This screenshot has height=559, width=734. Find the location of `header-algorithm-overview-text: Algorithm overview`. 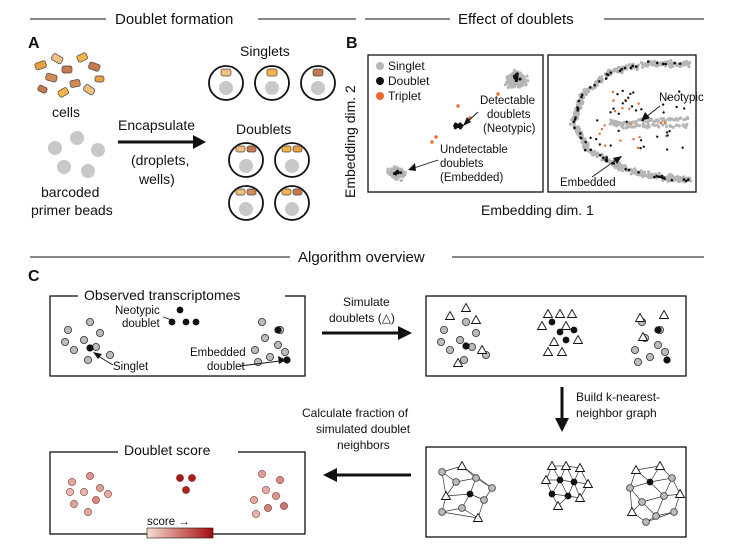

header-algorithm-overview-text: Algorithm overview is located at coordinates (361, 257).